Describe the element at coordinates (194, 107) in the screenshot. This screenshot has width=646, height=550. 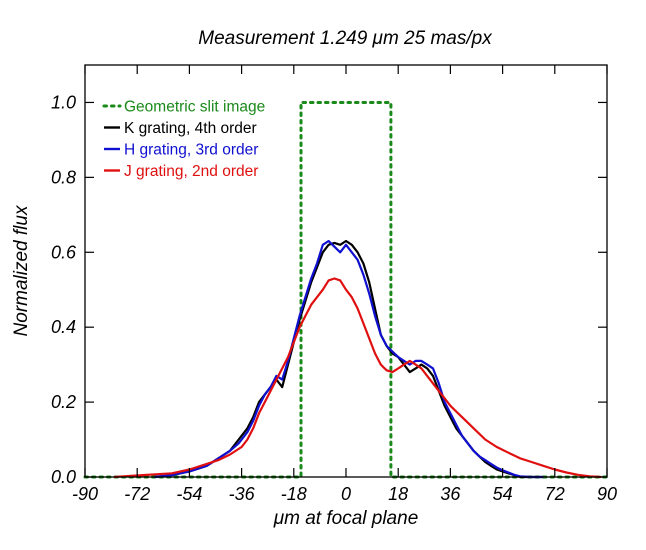
I see `legend-label: Geometric slit image` at that location.